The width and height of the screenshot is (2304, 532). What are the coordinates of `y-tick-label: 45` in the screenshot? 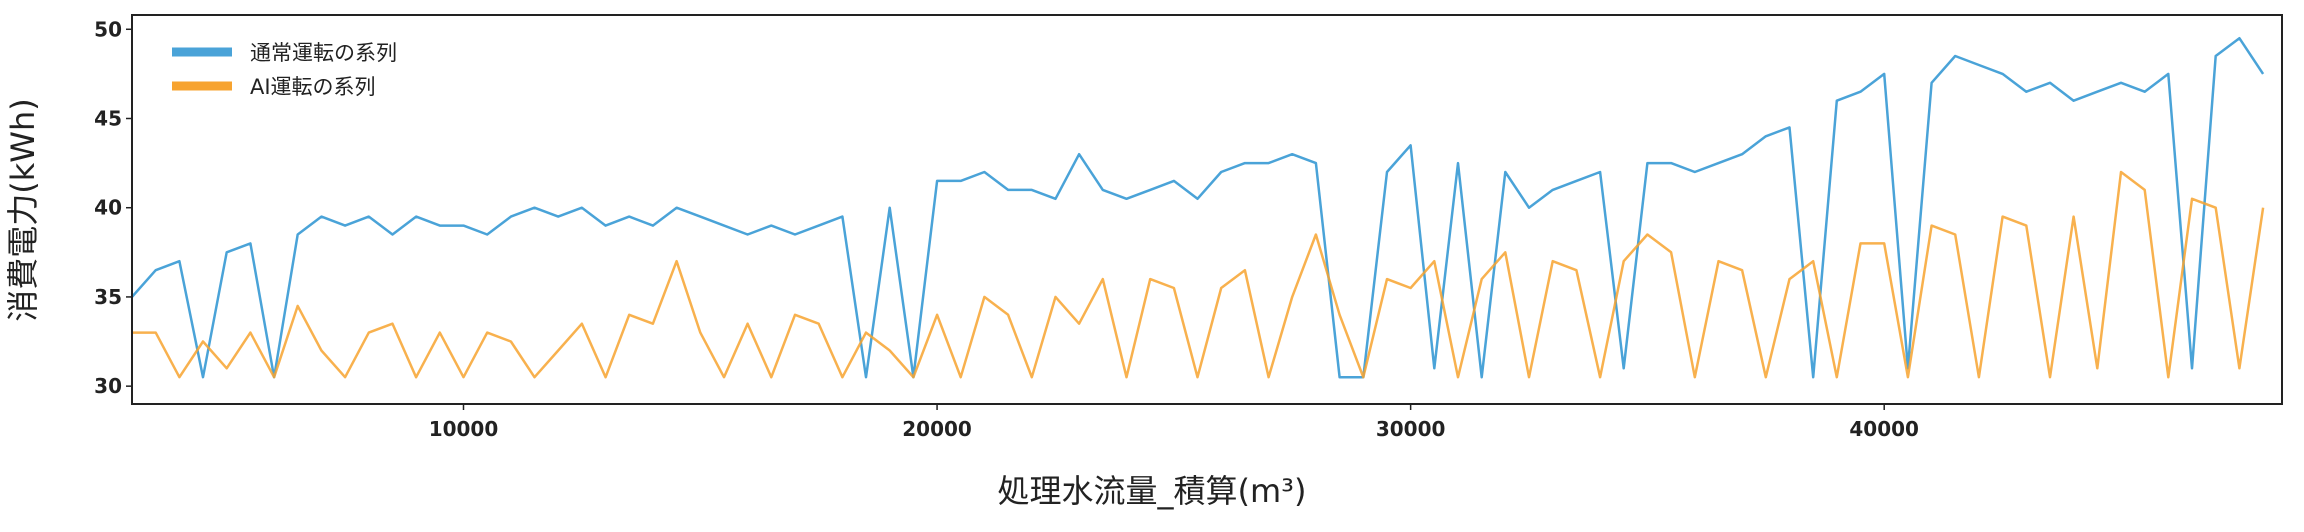 It's located at (108, 118).